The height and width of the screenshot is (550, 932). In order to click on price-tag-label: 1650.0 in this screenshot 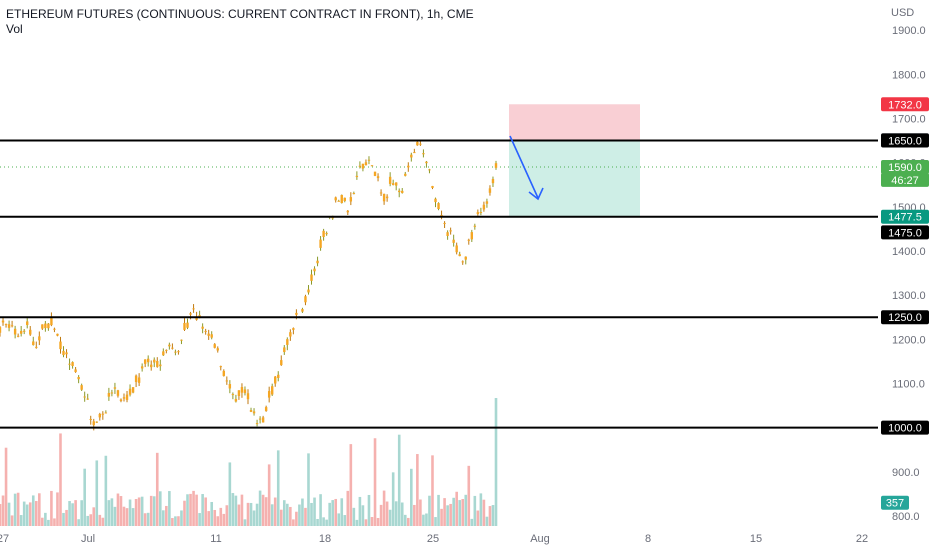, I will do `click(905, 142)`.